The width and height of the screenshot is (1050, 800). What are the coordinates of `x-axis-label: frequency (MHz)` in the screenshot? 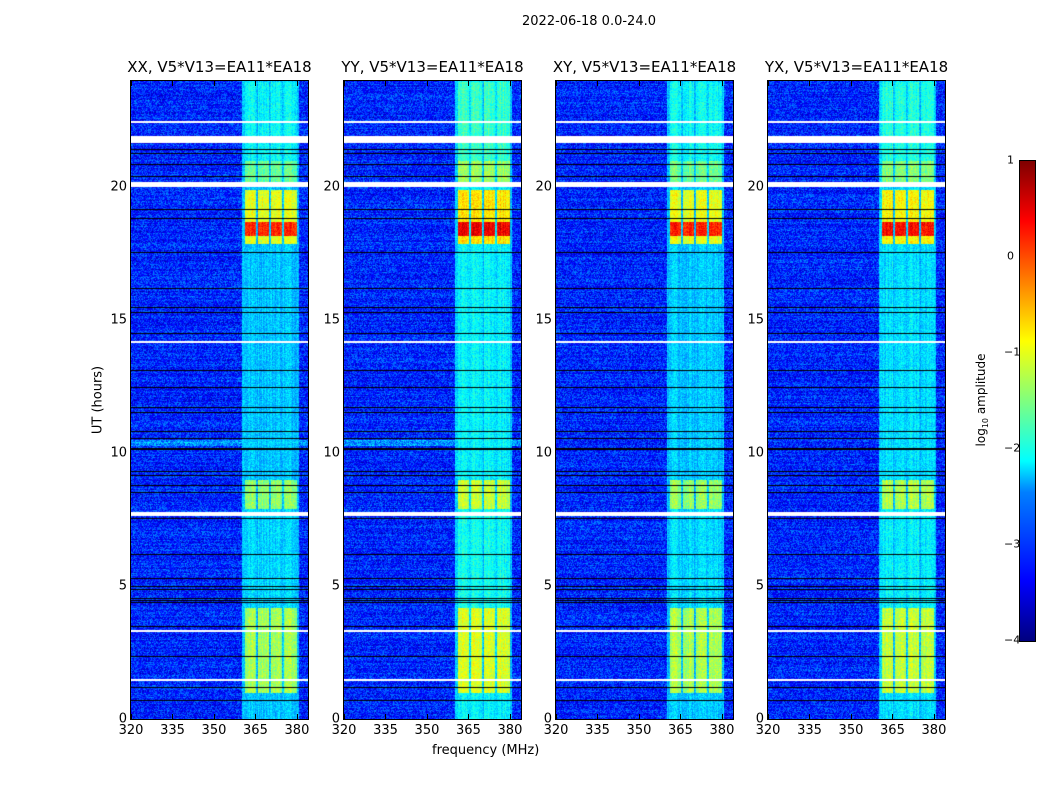 It's located at (486, 750).